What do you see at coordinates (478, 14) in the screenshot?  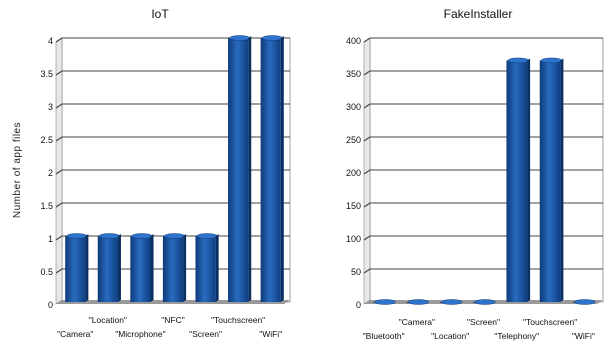 I see `chart-title: FakeInstaller` at bounding box center [478, 14].